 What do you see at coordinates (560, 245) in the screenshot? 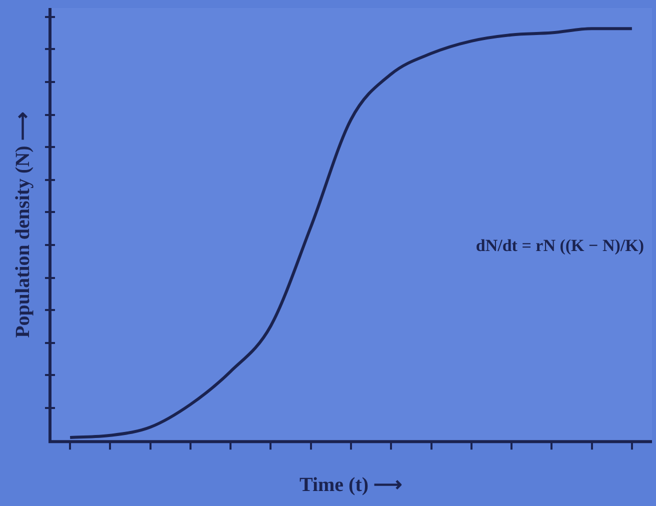
I see `annotation: dN/dt = rN ((K − N)/K)` at bounding box center [560, 245].